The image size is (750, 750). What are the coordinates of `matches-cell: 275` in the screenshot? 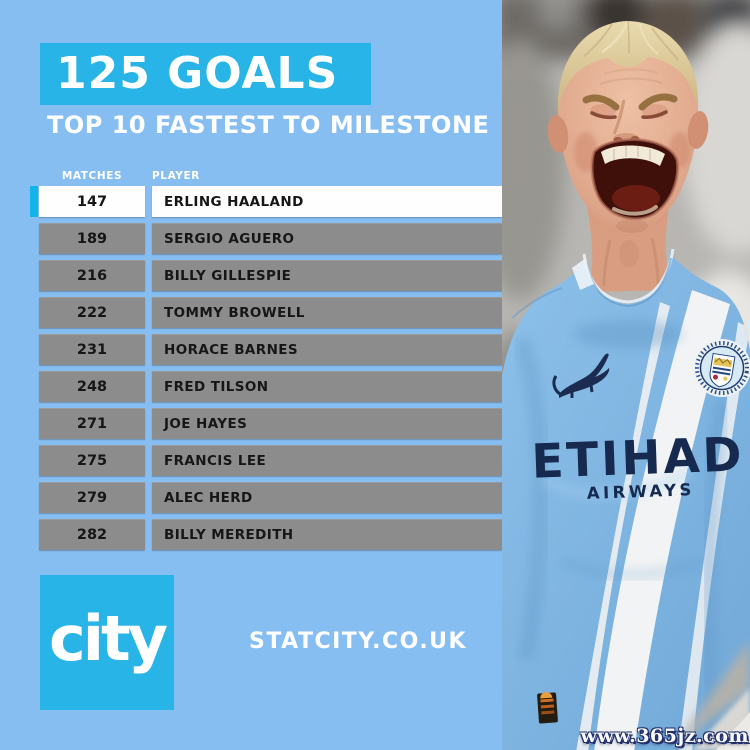 It's located at (92, 460).